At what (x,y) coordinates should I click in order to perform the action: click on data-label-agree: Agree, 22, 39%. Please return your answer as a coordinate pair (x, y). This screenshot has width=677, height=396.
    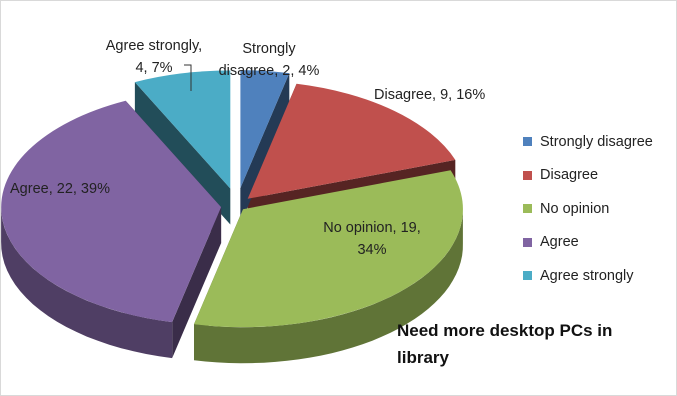
    Looking at the image, I should click on (60, 189).